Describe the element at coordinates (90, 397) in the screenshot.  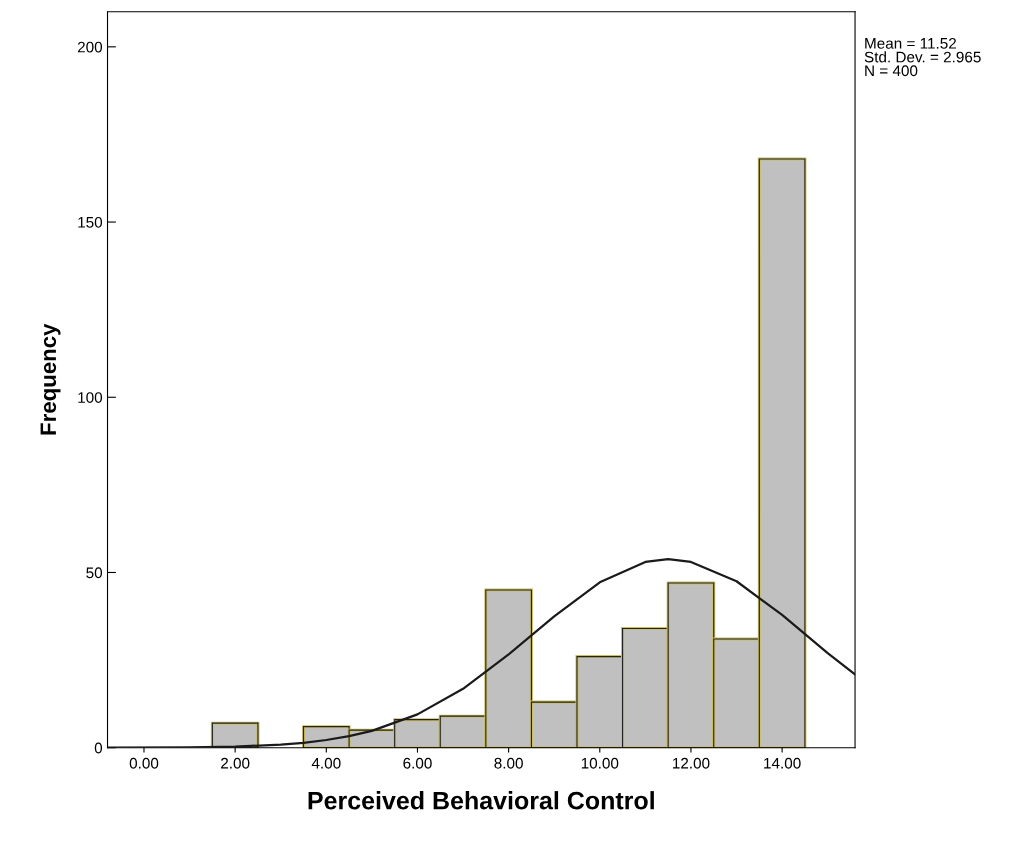
I see `y-tick-label: 100` at that location.